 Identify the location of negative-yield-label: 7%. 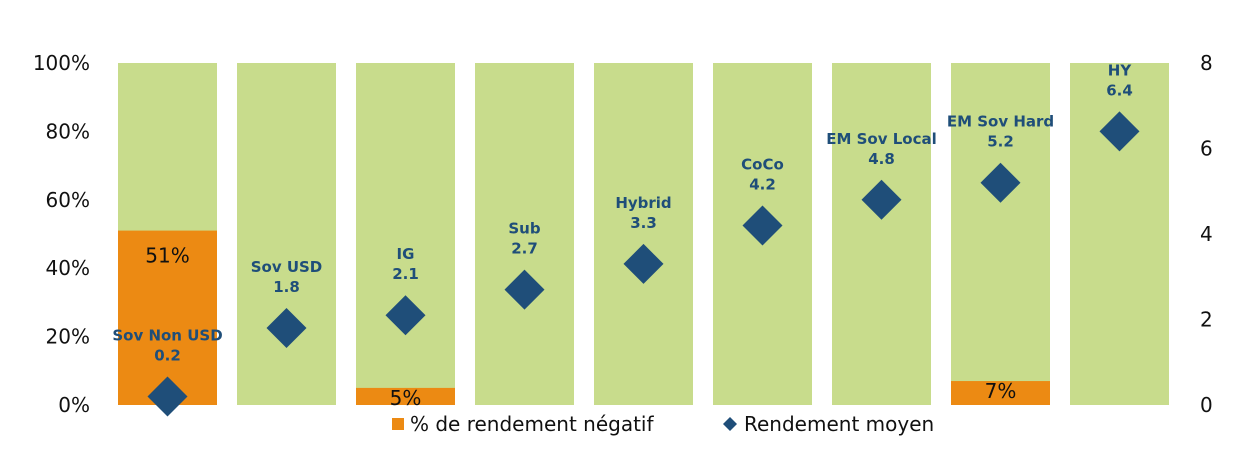
(1001, 391).